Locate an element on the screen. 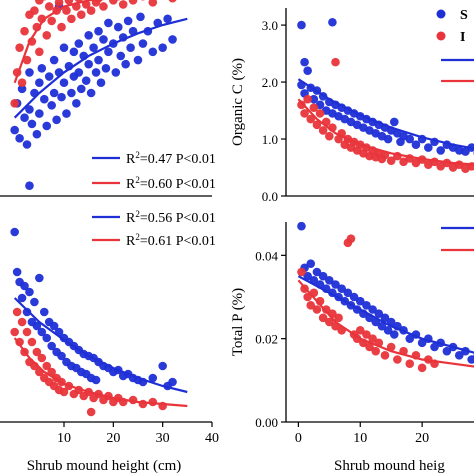 The image size is (474, 474). legend-label: R2=0.61 P<0.01 is located at coordinates (171, 240).